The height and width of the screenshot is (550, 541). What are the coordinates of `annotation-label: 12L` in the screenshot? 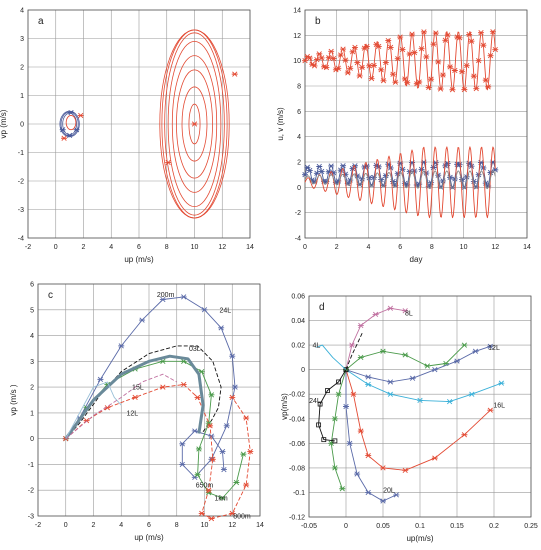 It's located at (494, 348).